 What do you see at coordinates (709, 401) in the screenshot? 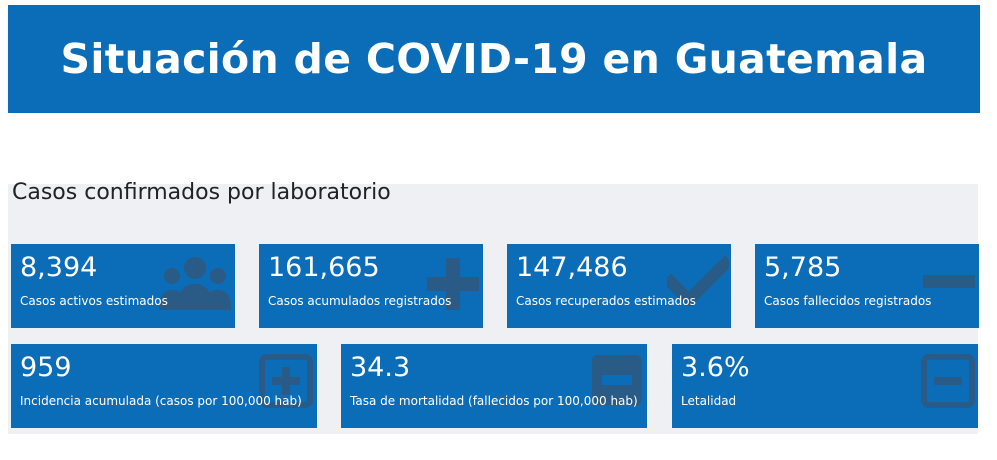
I see `card-label: Letalidad` at bounding box center [709, 401].